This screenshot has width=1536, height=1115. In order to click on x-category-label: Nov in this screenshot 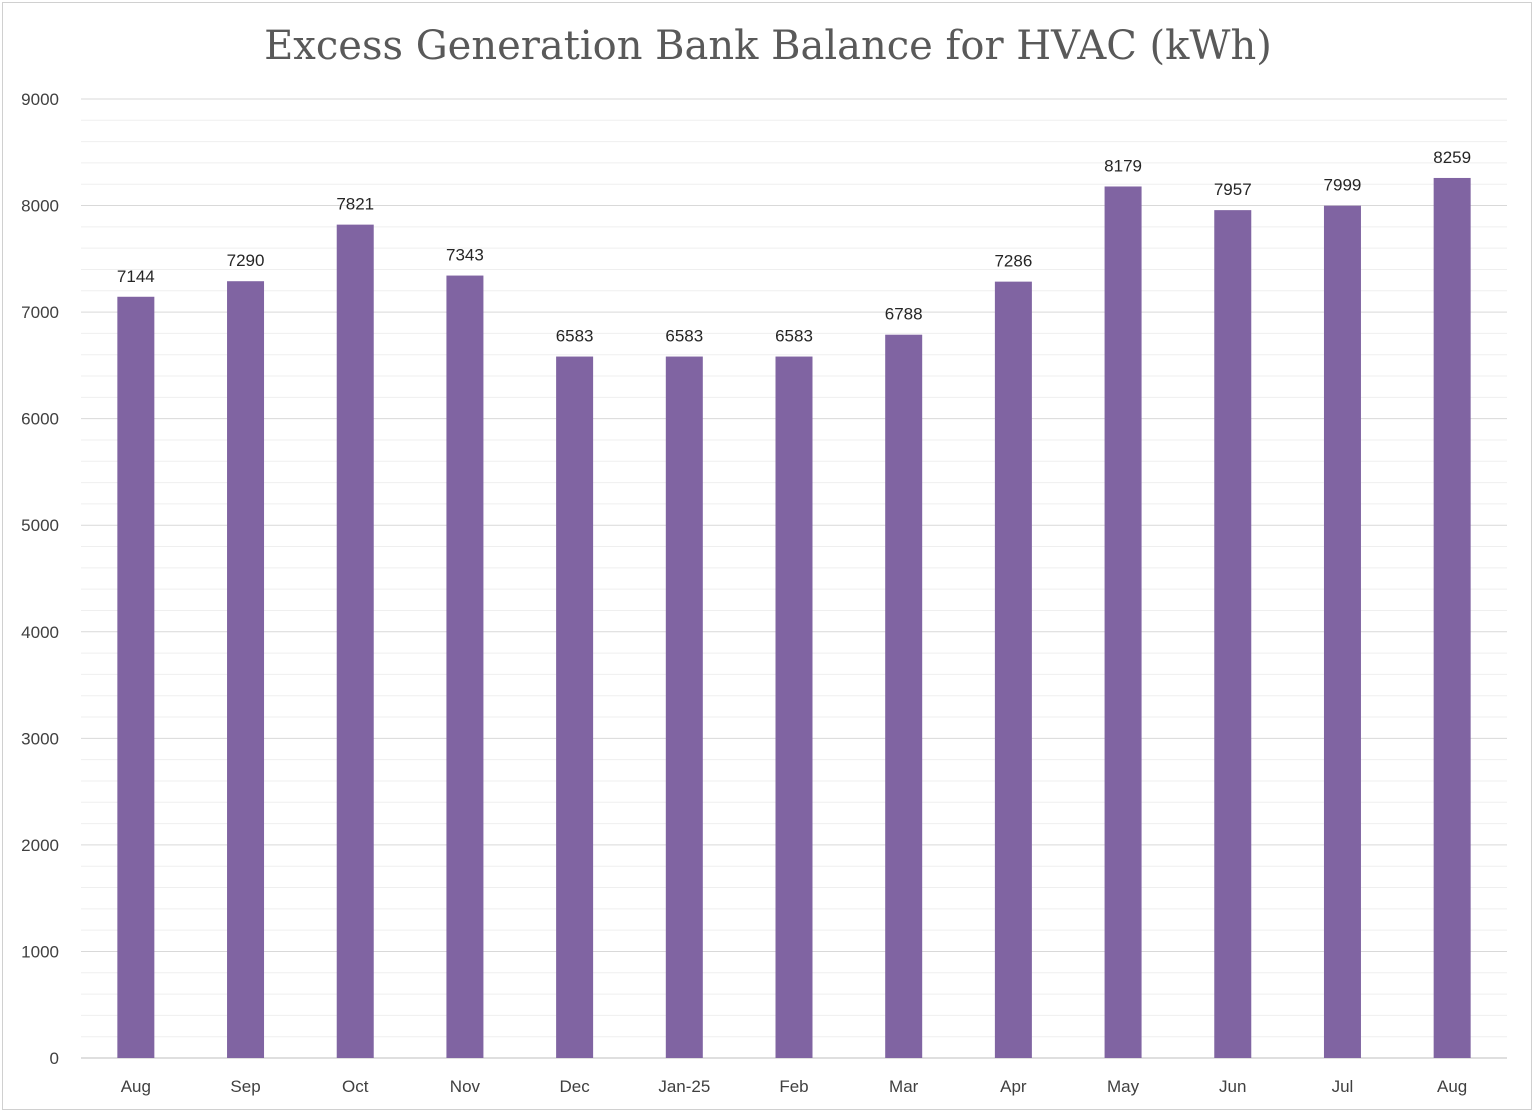, I will do `click(465, 1086)`.